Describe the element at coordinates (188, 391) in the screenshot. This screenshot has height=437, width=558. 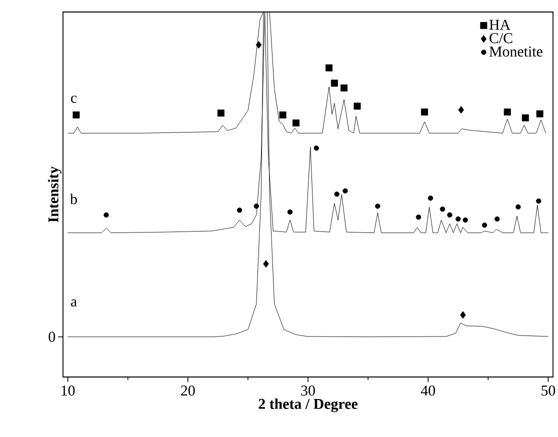
I see `x-tick-label: 20` at that location.